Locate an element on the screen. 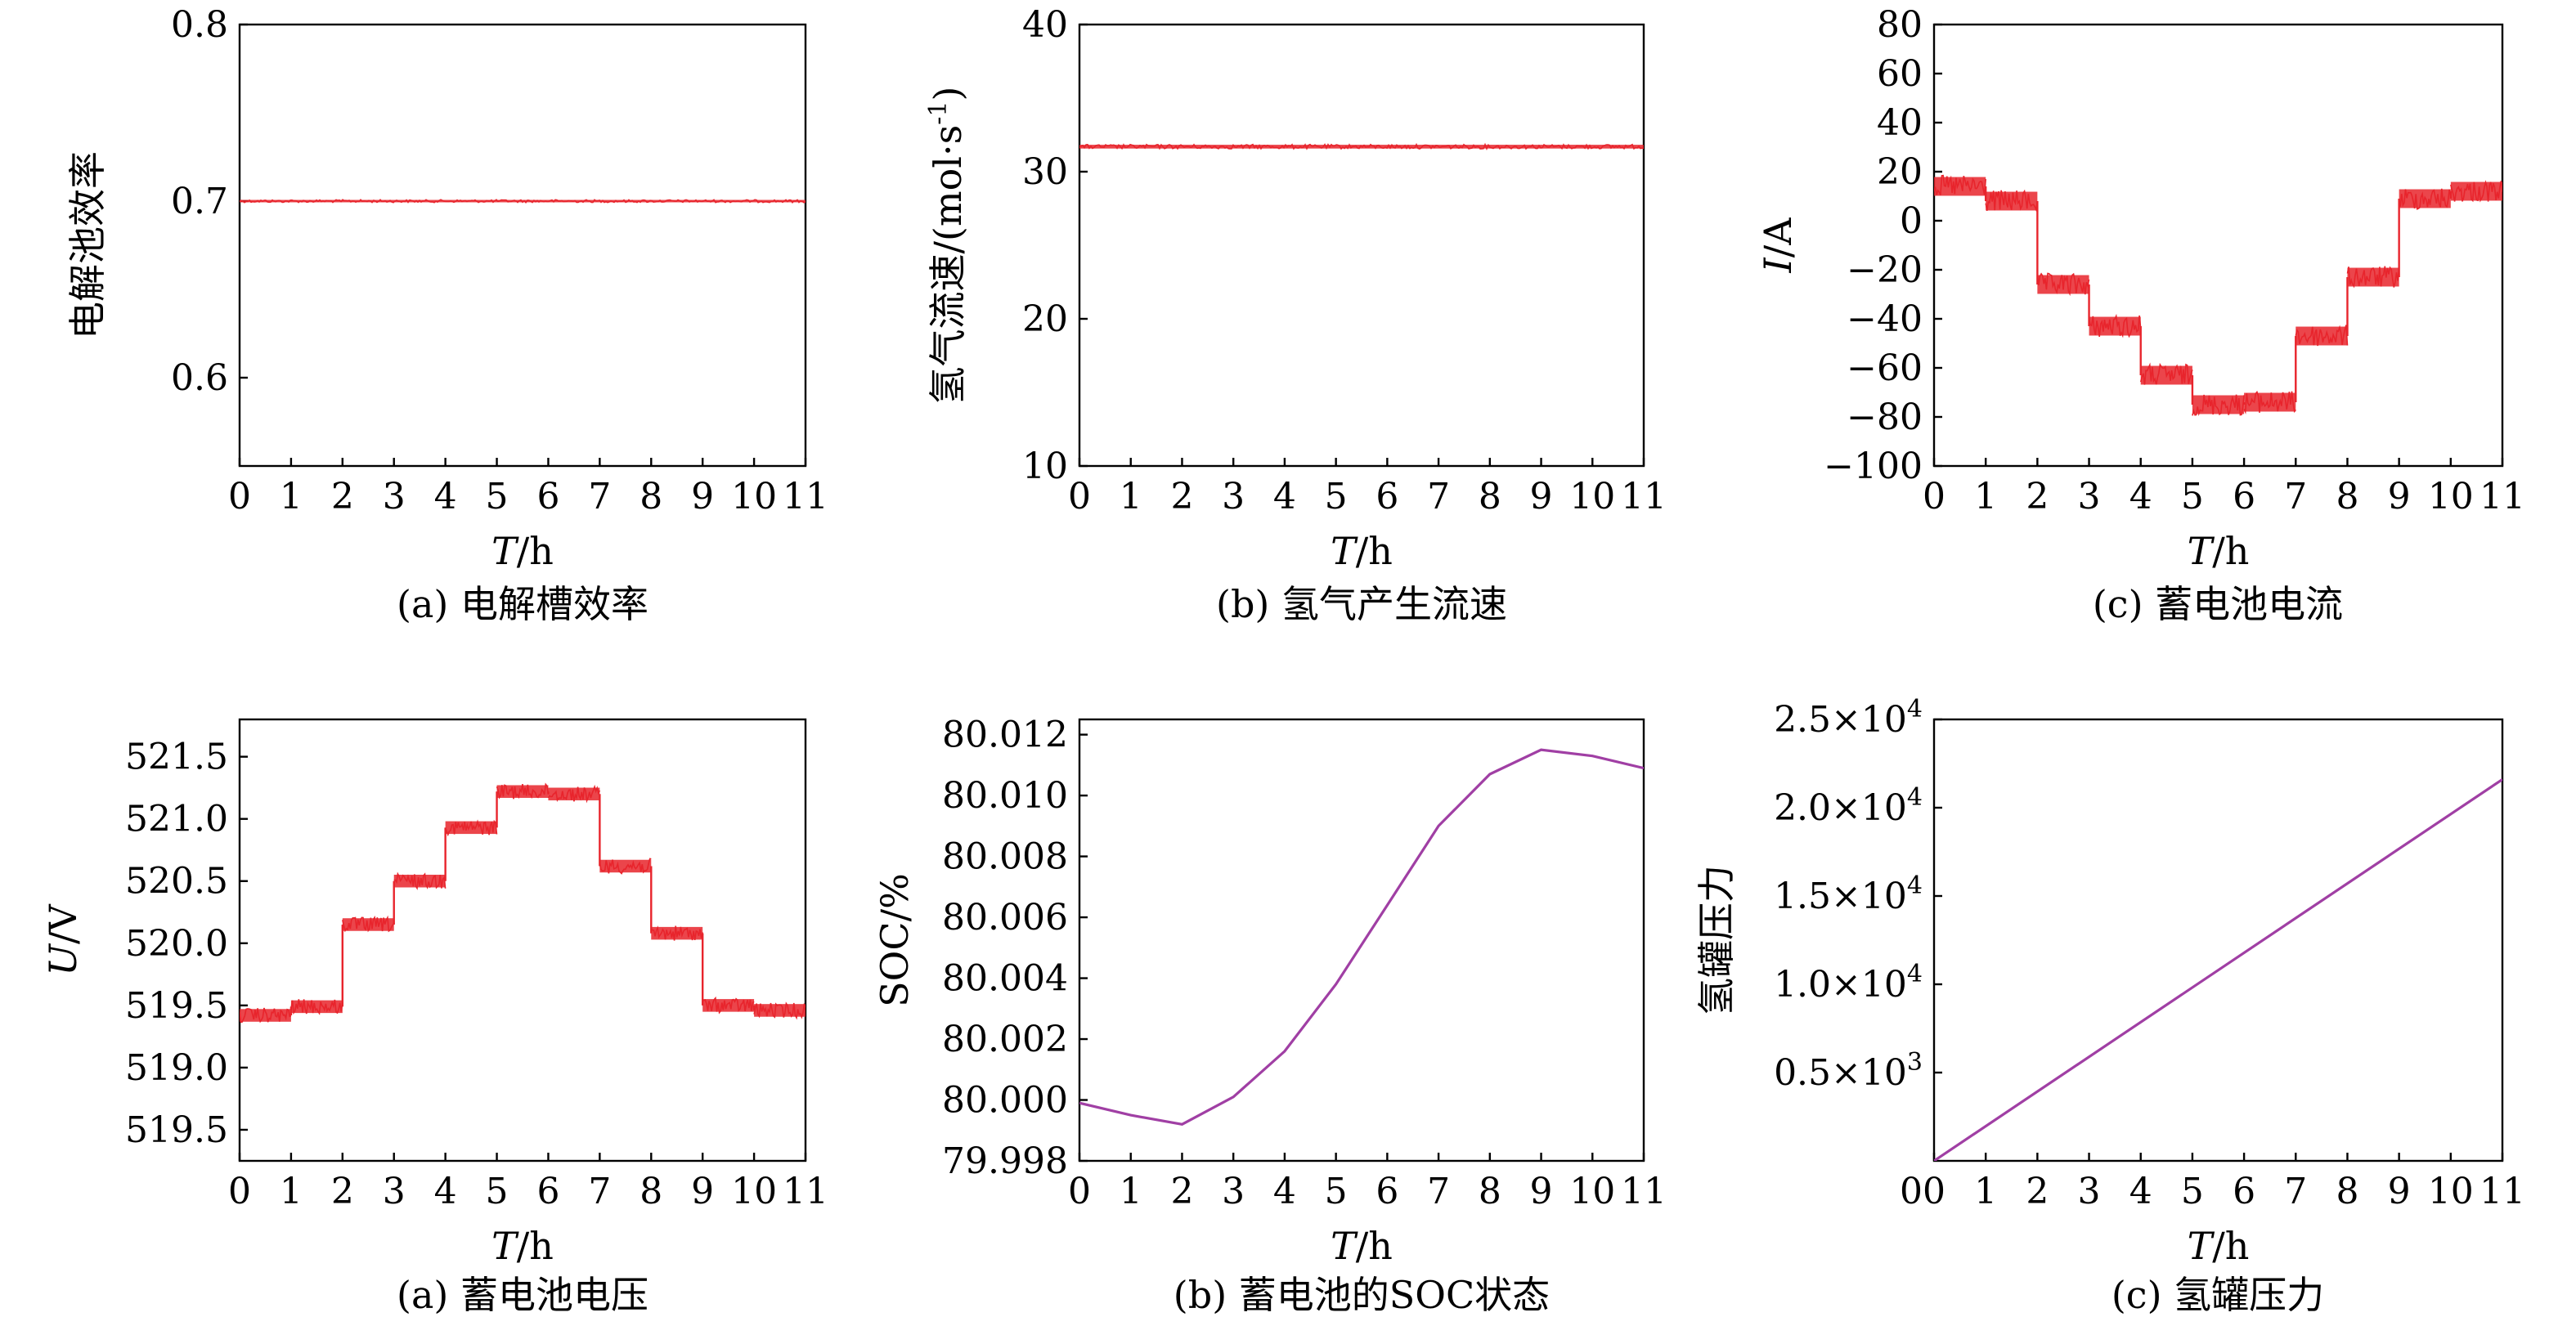 This screenshot has width=2576, height=1326. y-axis-label: SOC/% is located at coordinates (895, 940).